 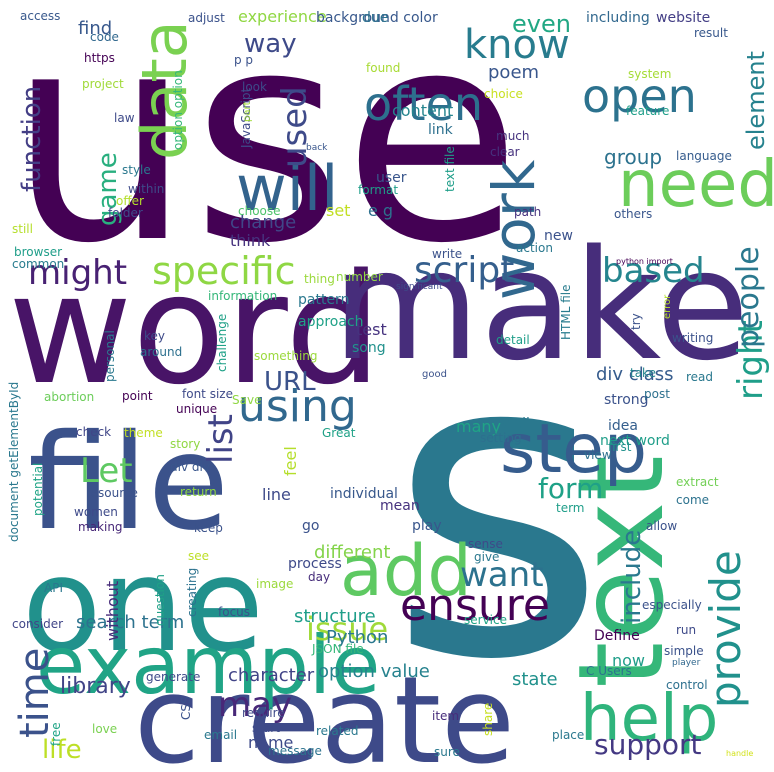 I want to click on cloud-word-result: result, so click(x=711, y=33).